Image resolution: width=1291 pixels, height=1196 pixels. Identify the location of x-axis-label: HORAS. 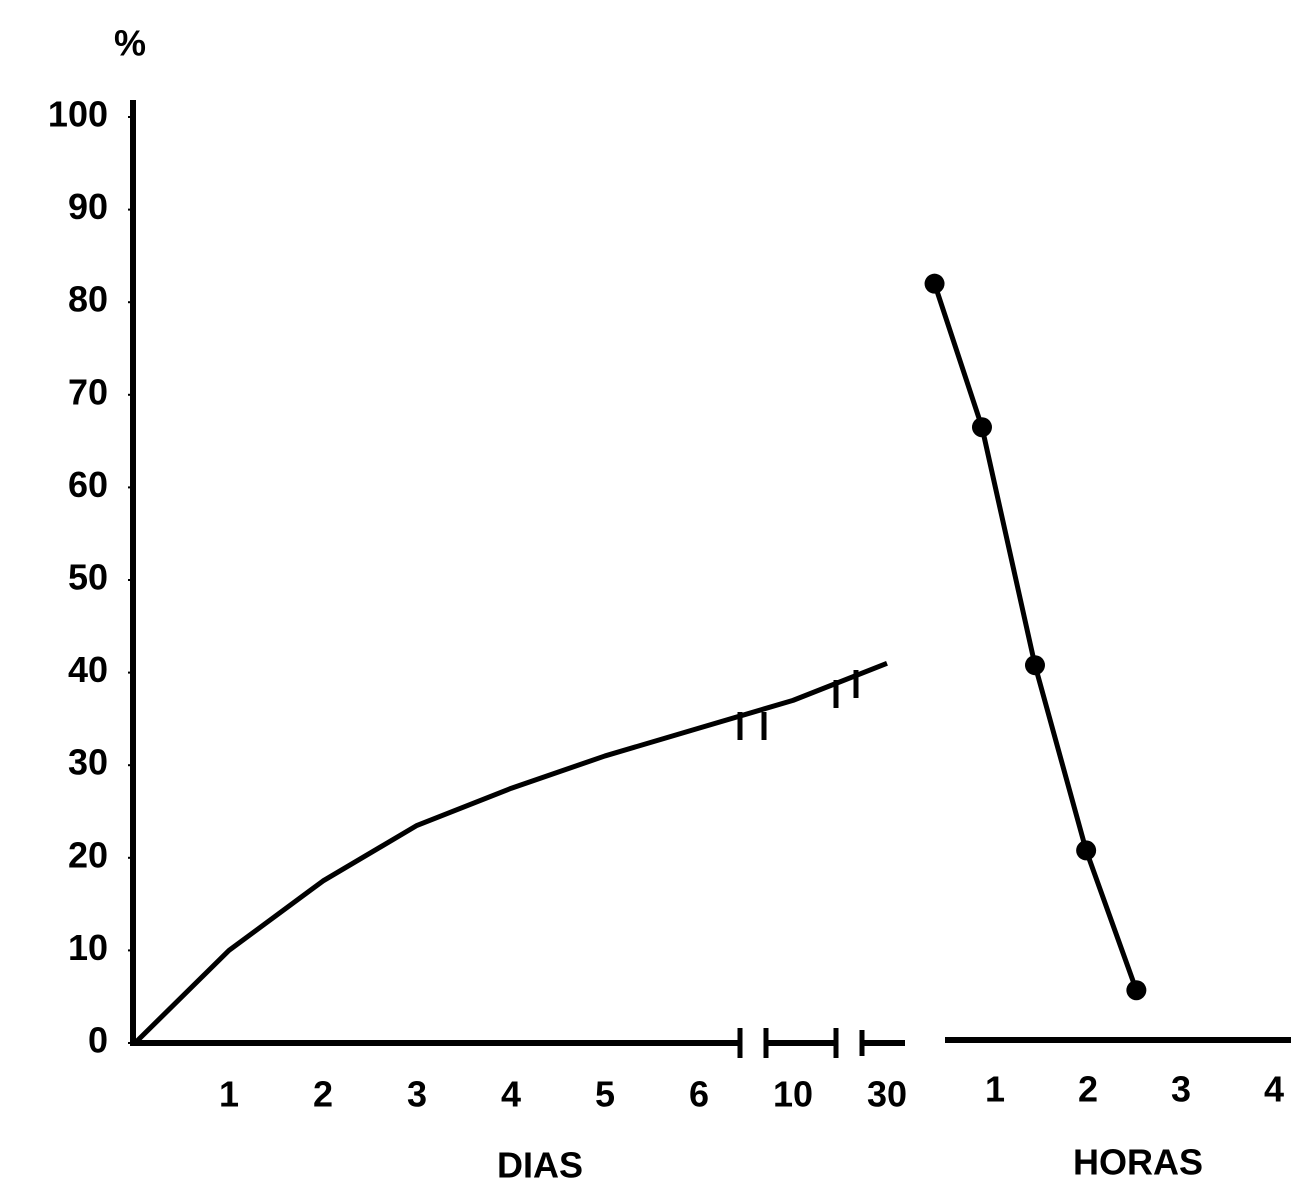
(1138, 1162).